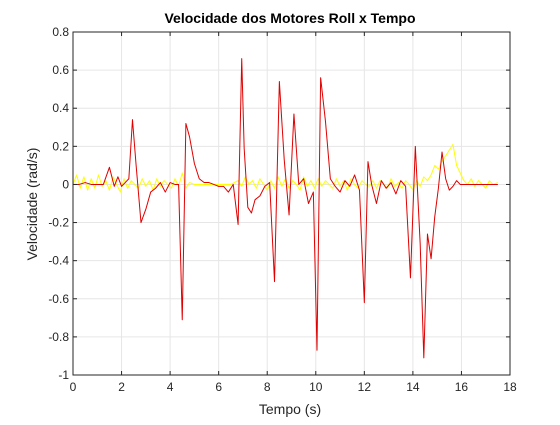 The image size is (560, 425). What do you see at coordinates (58, 223) in the screenshot?
I see `y-tick-label: -0.2` at bounding box center [58, 223].